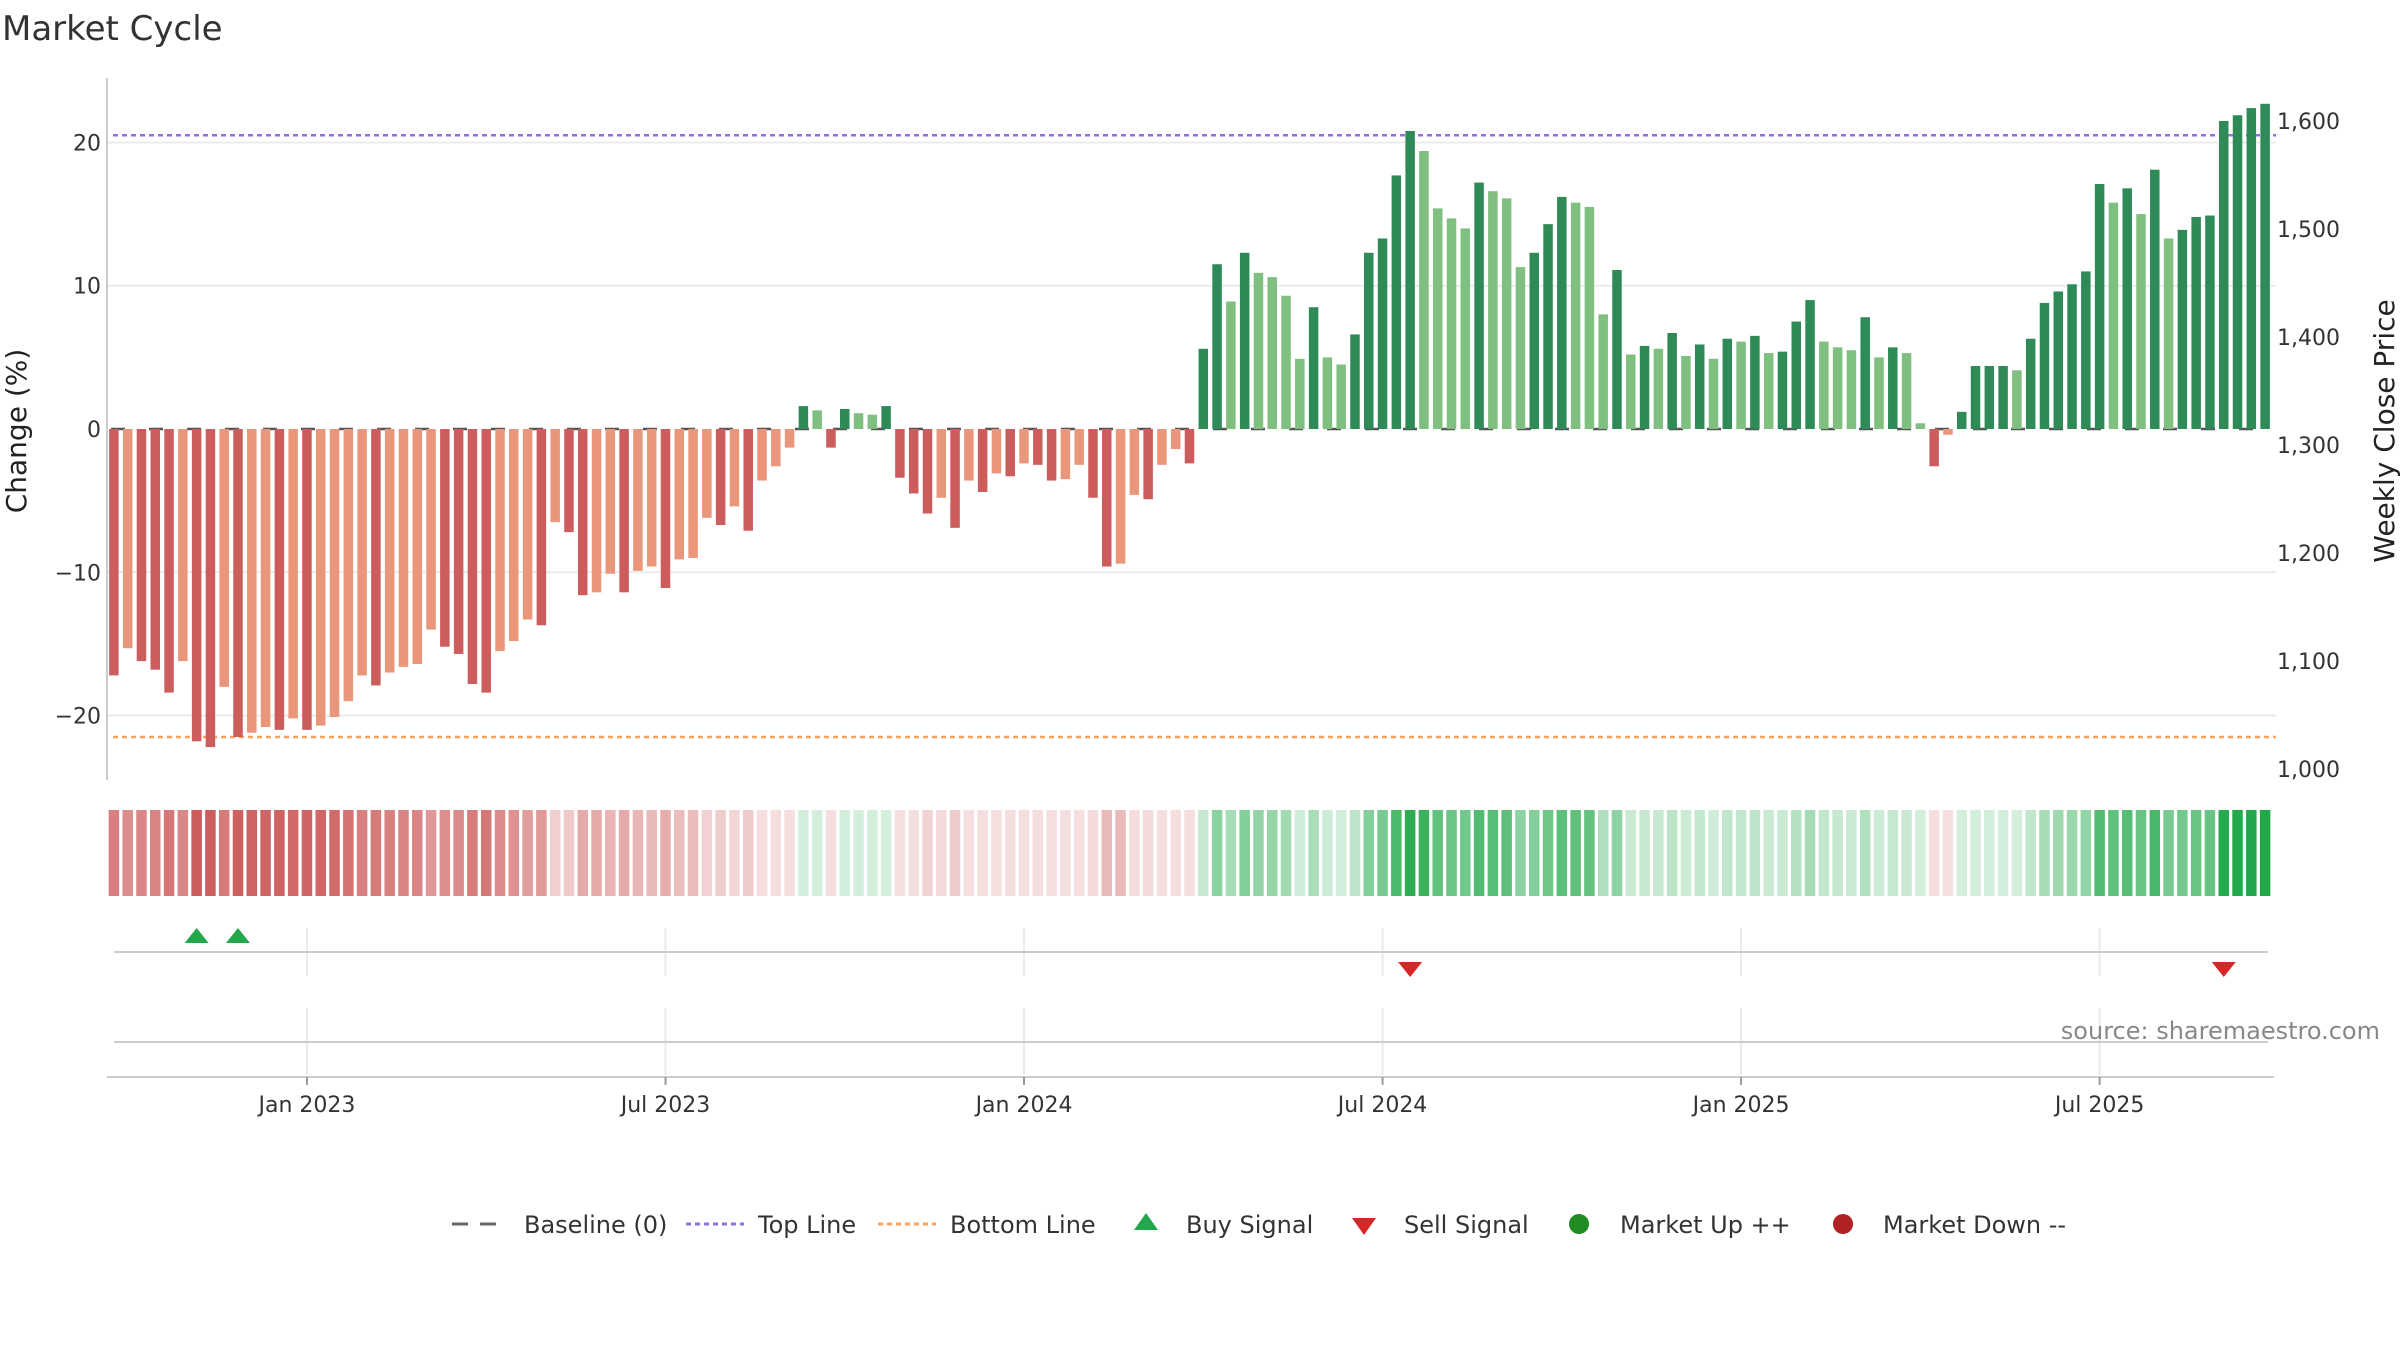 The height and width of the screenshot is (1350, 2400). What do you see at coordinates (1740, 1105) in the screenshot?
I see `x-tick-label: Jan 2025` at bounding box center [1740, 1105].